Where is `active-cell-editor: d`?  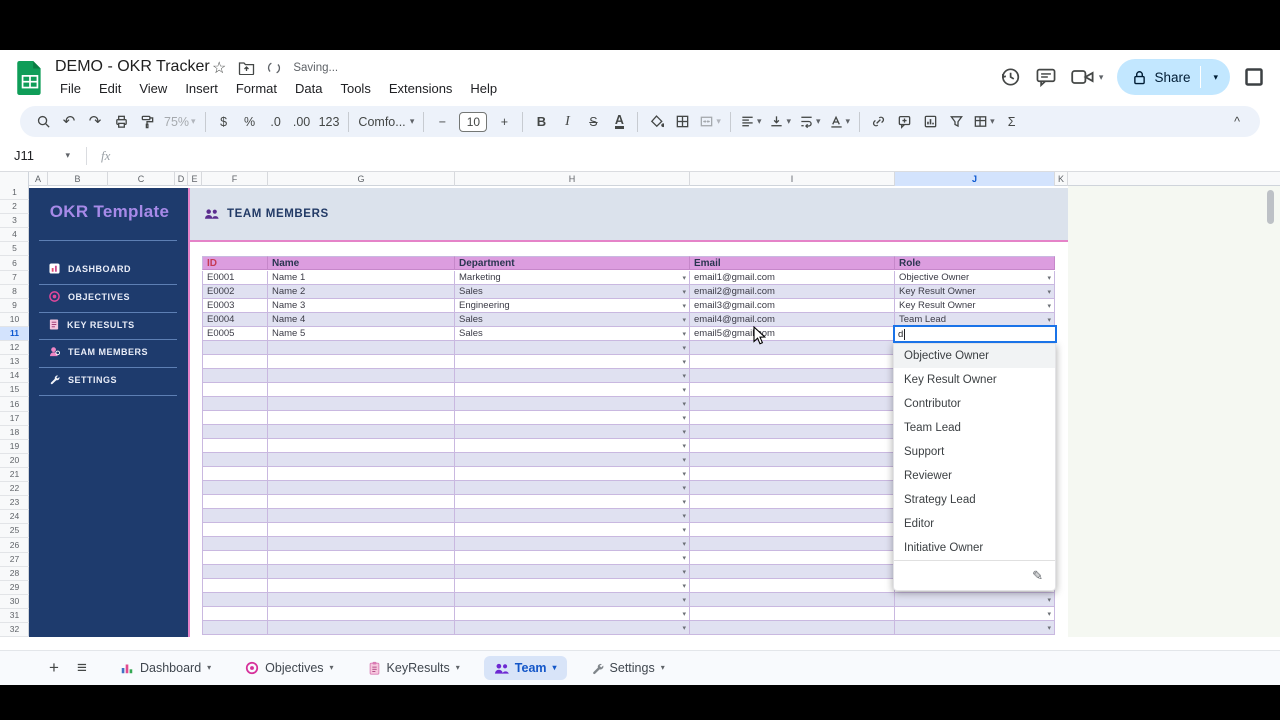 active-cell-editor: d is located at coordinates (975, 334).